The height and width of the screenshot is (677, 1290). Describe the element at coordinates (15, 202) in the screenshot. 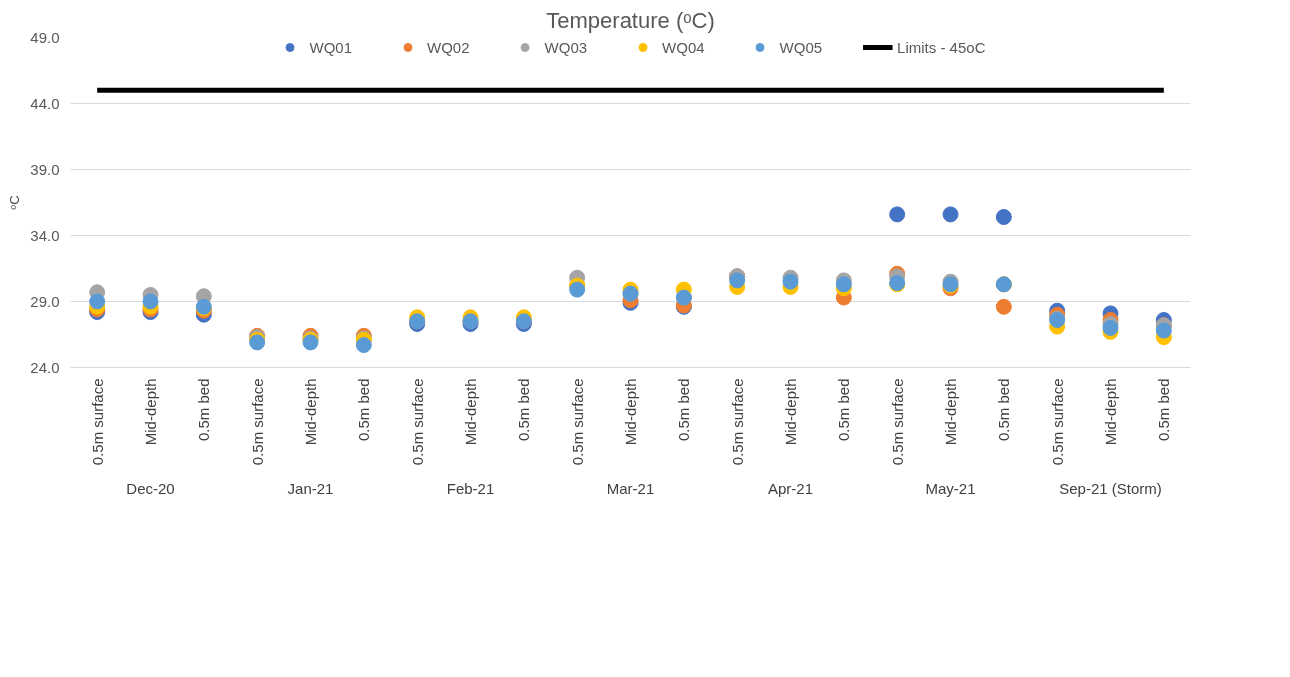

I see `y-axis-title: ᵒC` at that location.